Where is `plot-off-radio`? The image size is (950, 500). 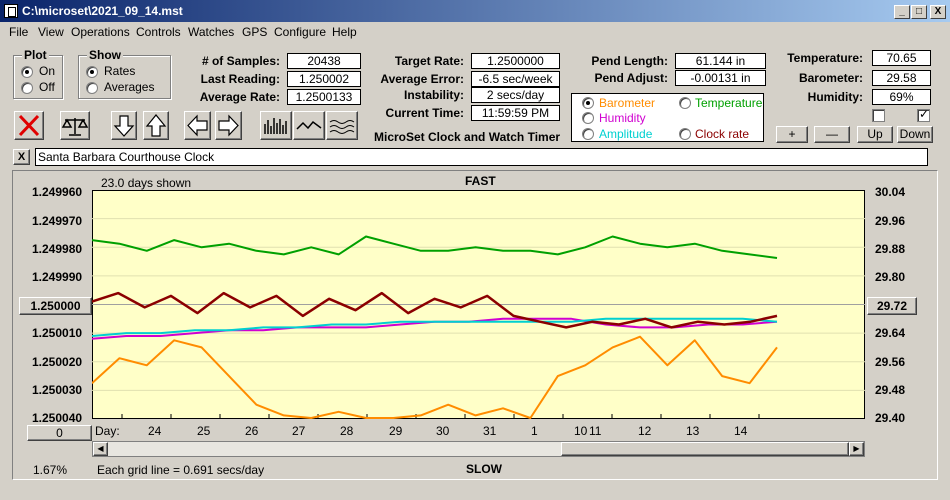 plot-off-radio is located at coordinates (27, 88).